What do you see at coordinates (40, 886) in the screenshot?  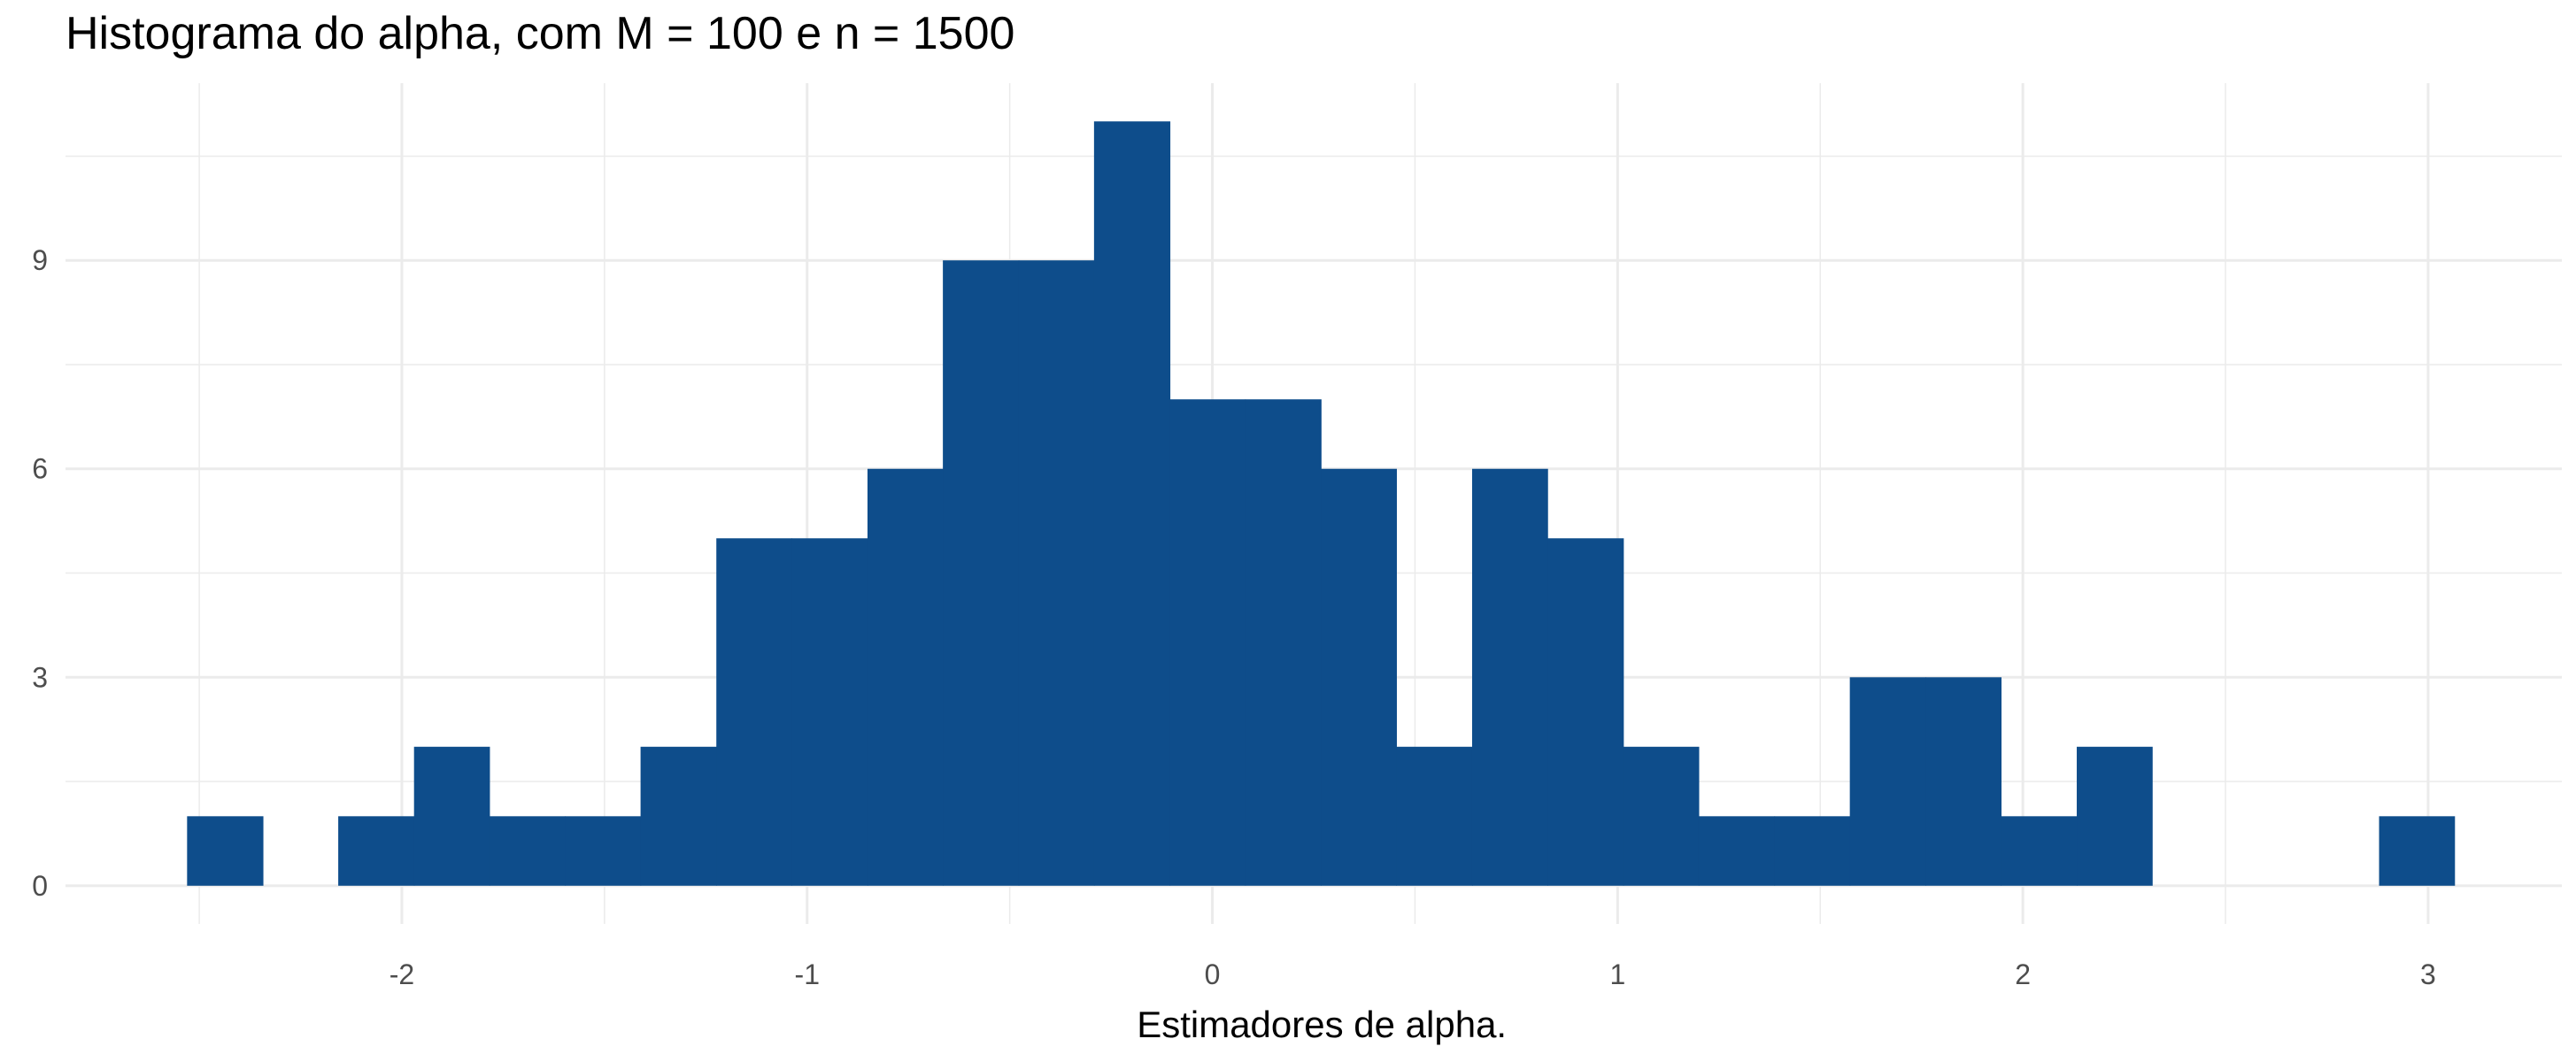 I see `y-tick-label: 0` at bounding box center [40, 886].